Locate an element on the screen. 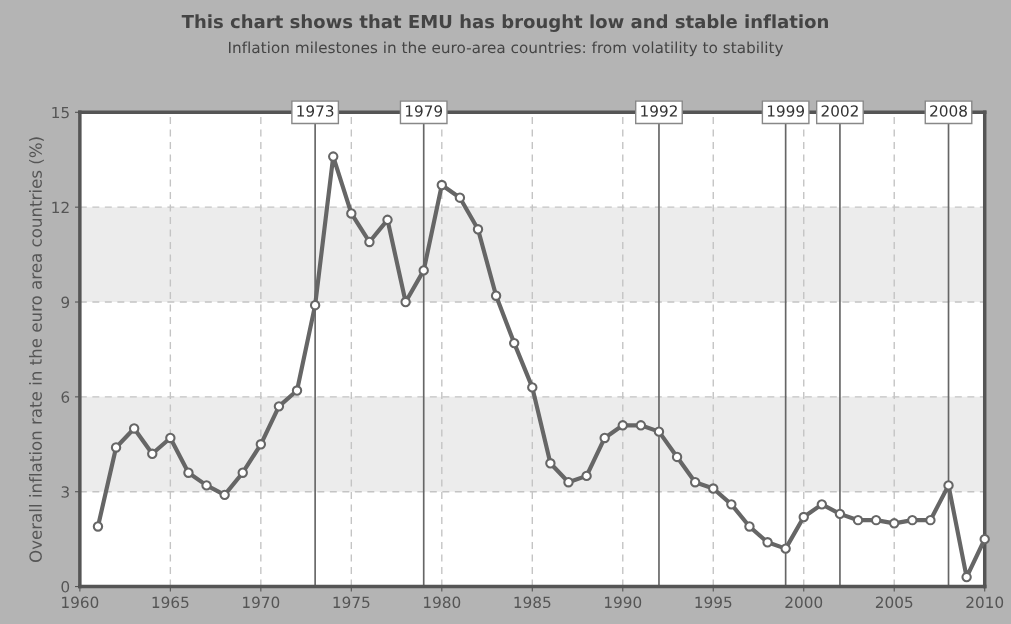 This screenshot has height=624, width=1011. x-tick-label: 2005 is located at coordinates (894, 602).